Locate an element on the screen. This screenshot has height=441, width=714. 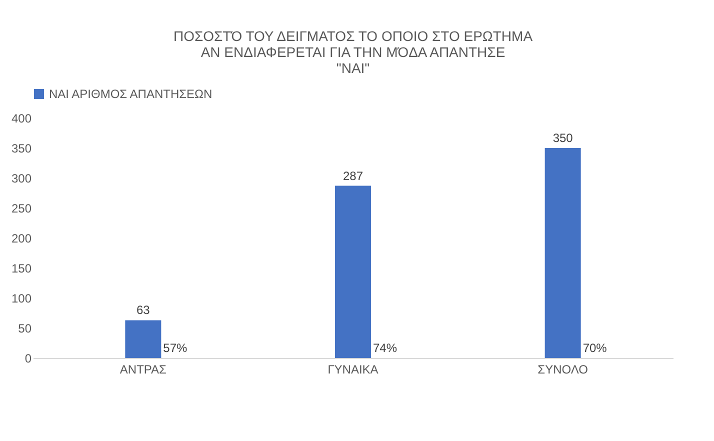
annotation: 57% is located at coordinates (175, 348).